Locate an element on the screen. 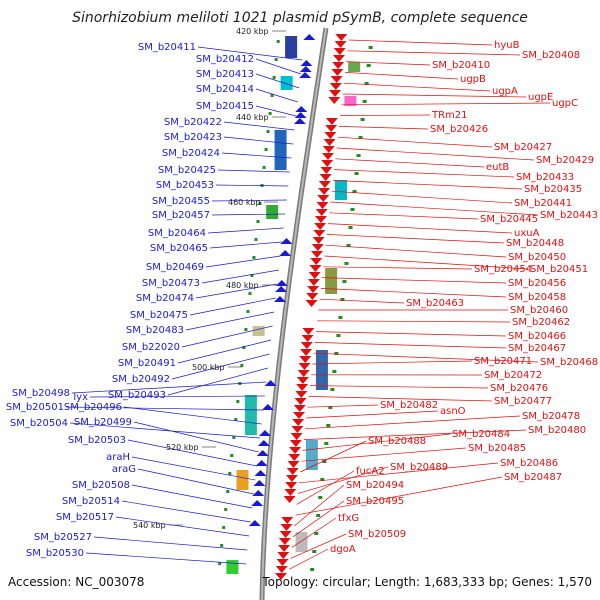 The width and height of the screenshot is (600, 600). gene-label-sm-b20486: SM_b20486 is located at coordinates (529, 463).